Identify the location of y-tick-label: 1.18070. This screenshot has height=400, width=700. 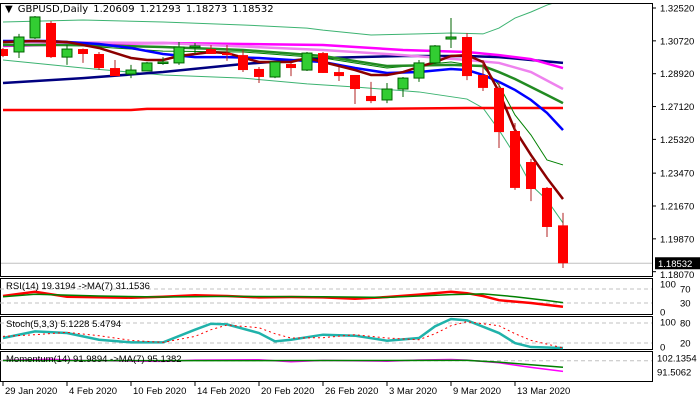
(677, 275).